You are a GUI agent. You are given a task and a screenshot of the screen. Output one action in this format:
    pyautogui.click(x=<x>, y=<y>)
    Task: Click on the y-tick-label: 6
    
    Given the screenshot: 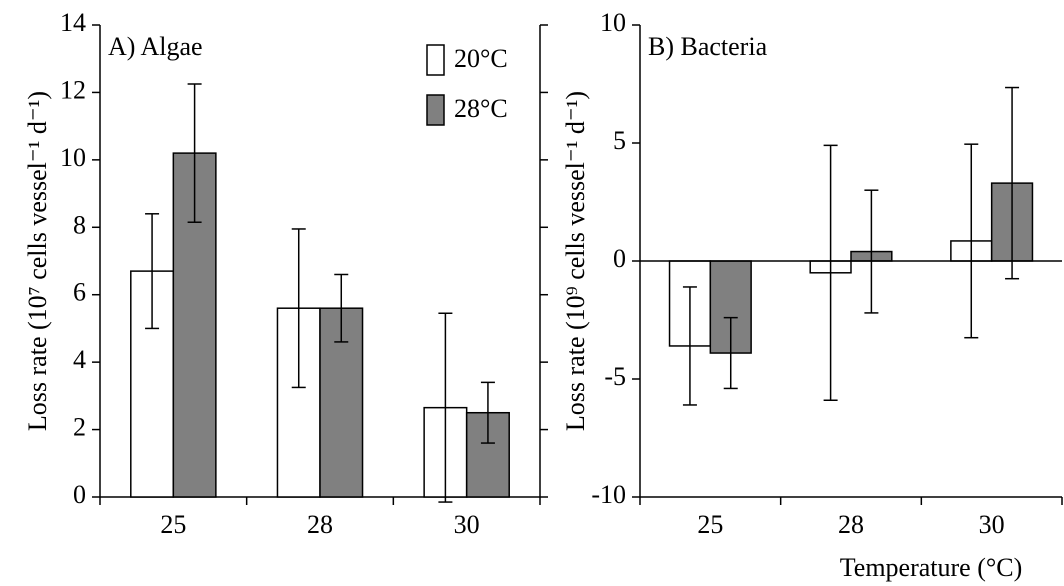 What is the action you would take?
    pyautogui.click(x=79, y=292)
    